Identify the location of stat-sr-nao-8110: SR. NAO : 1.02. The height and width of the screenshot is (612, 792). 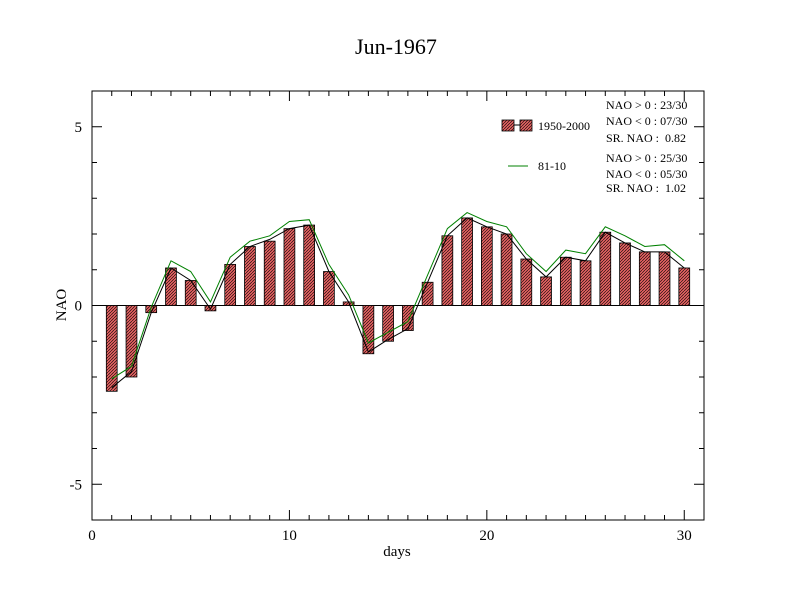
(646, 188).